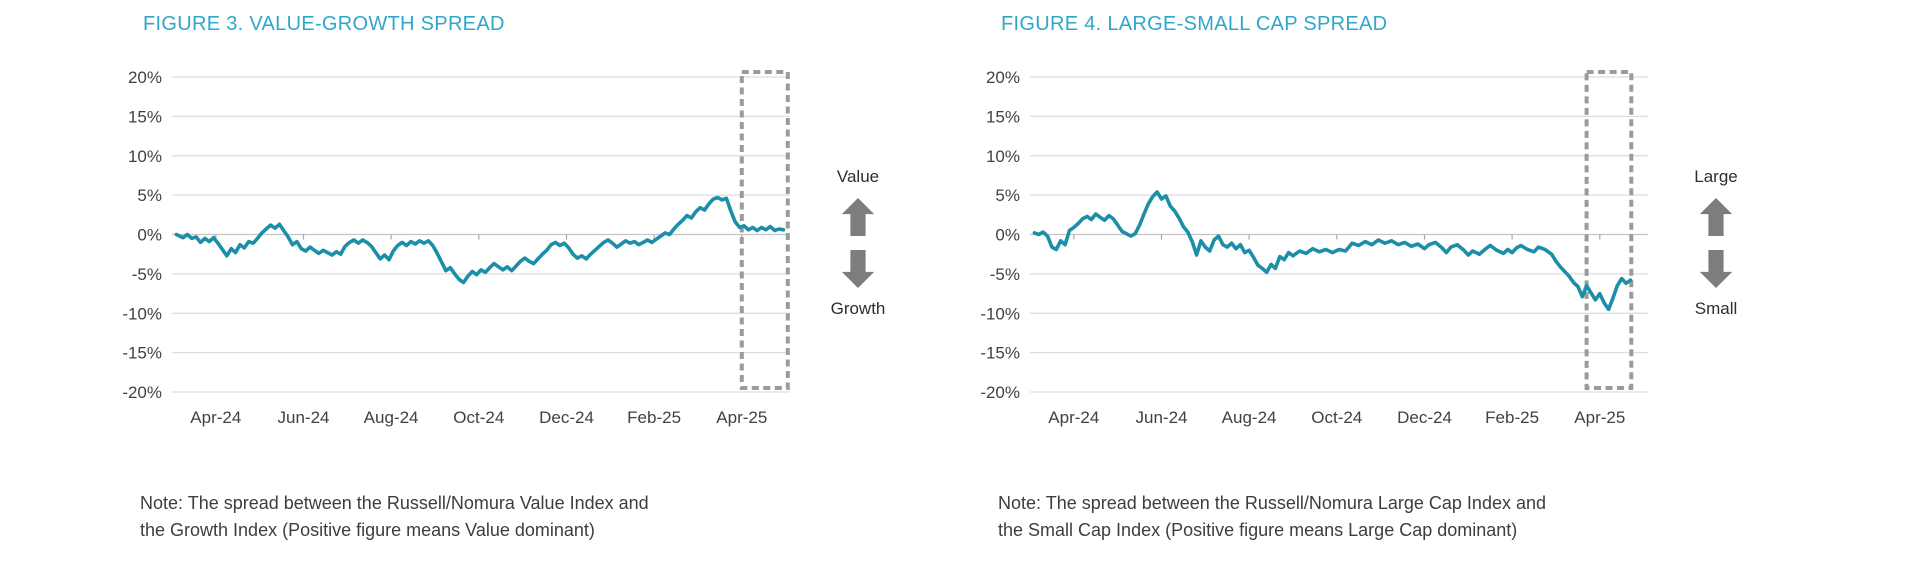  What do you see at coordinates (858, 243) in the screenshot?
I see `value-growth-direction-legend: Value Growth` at bounding box center [858, 243].